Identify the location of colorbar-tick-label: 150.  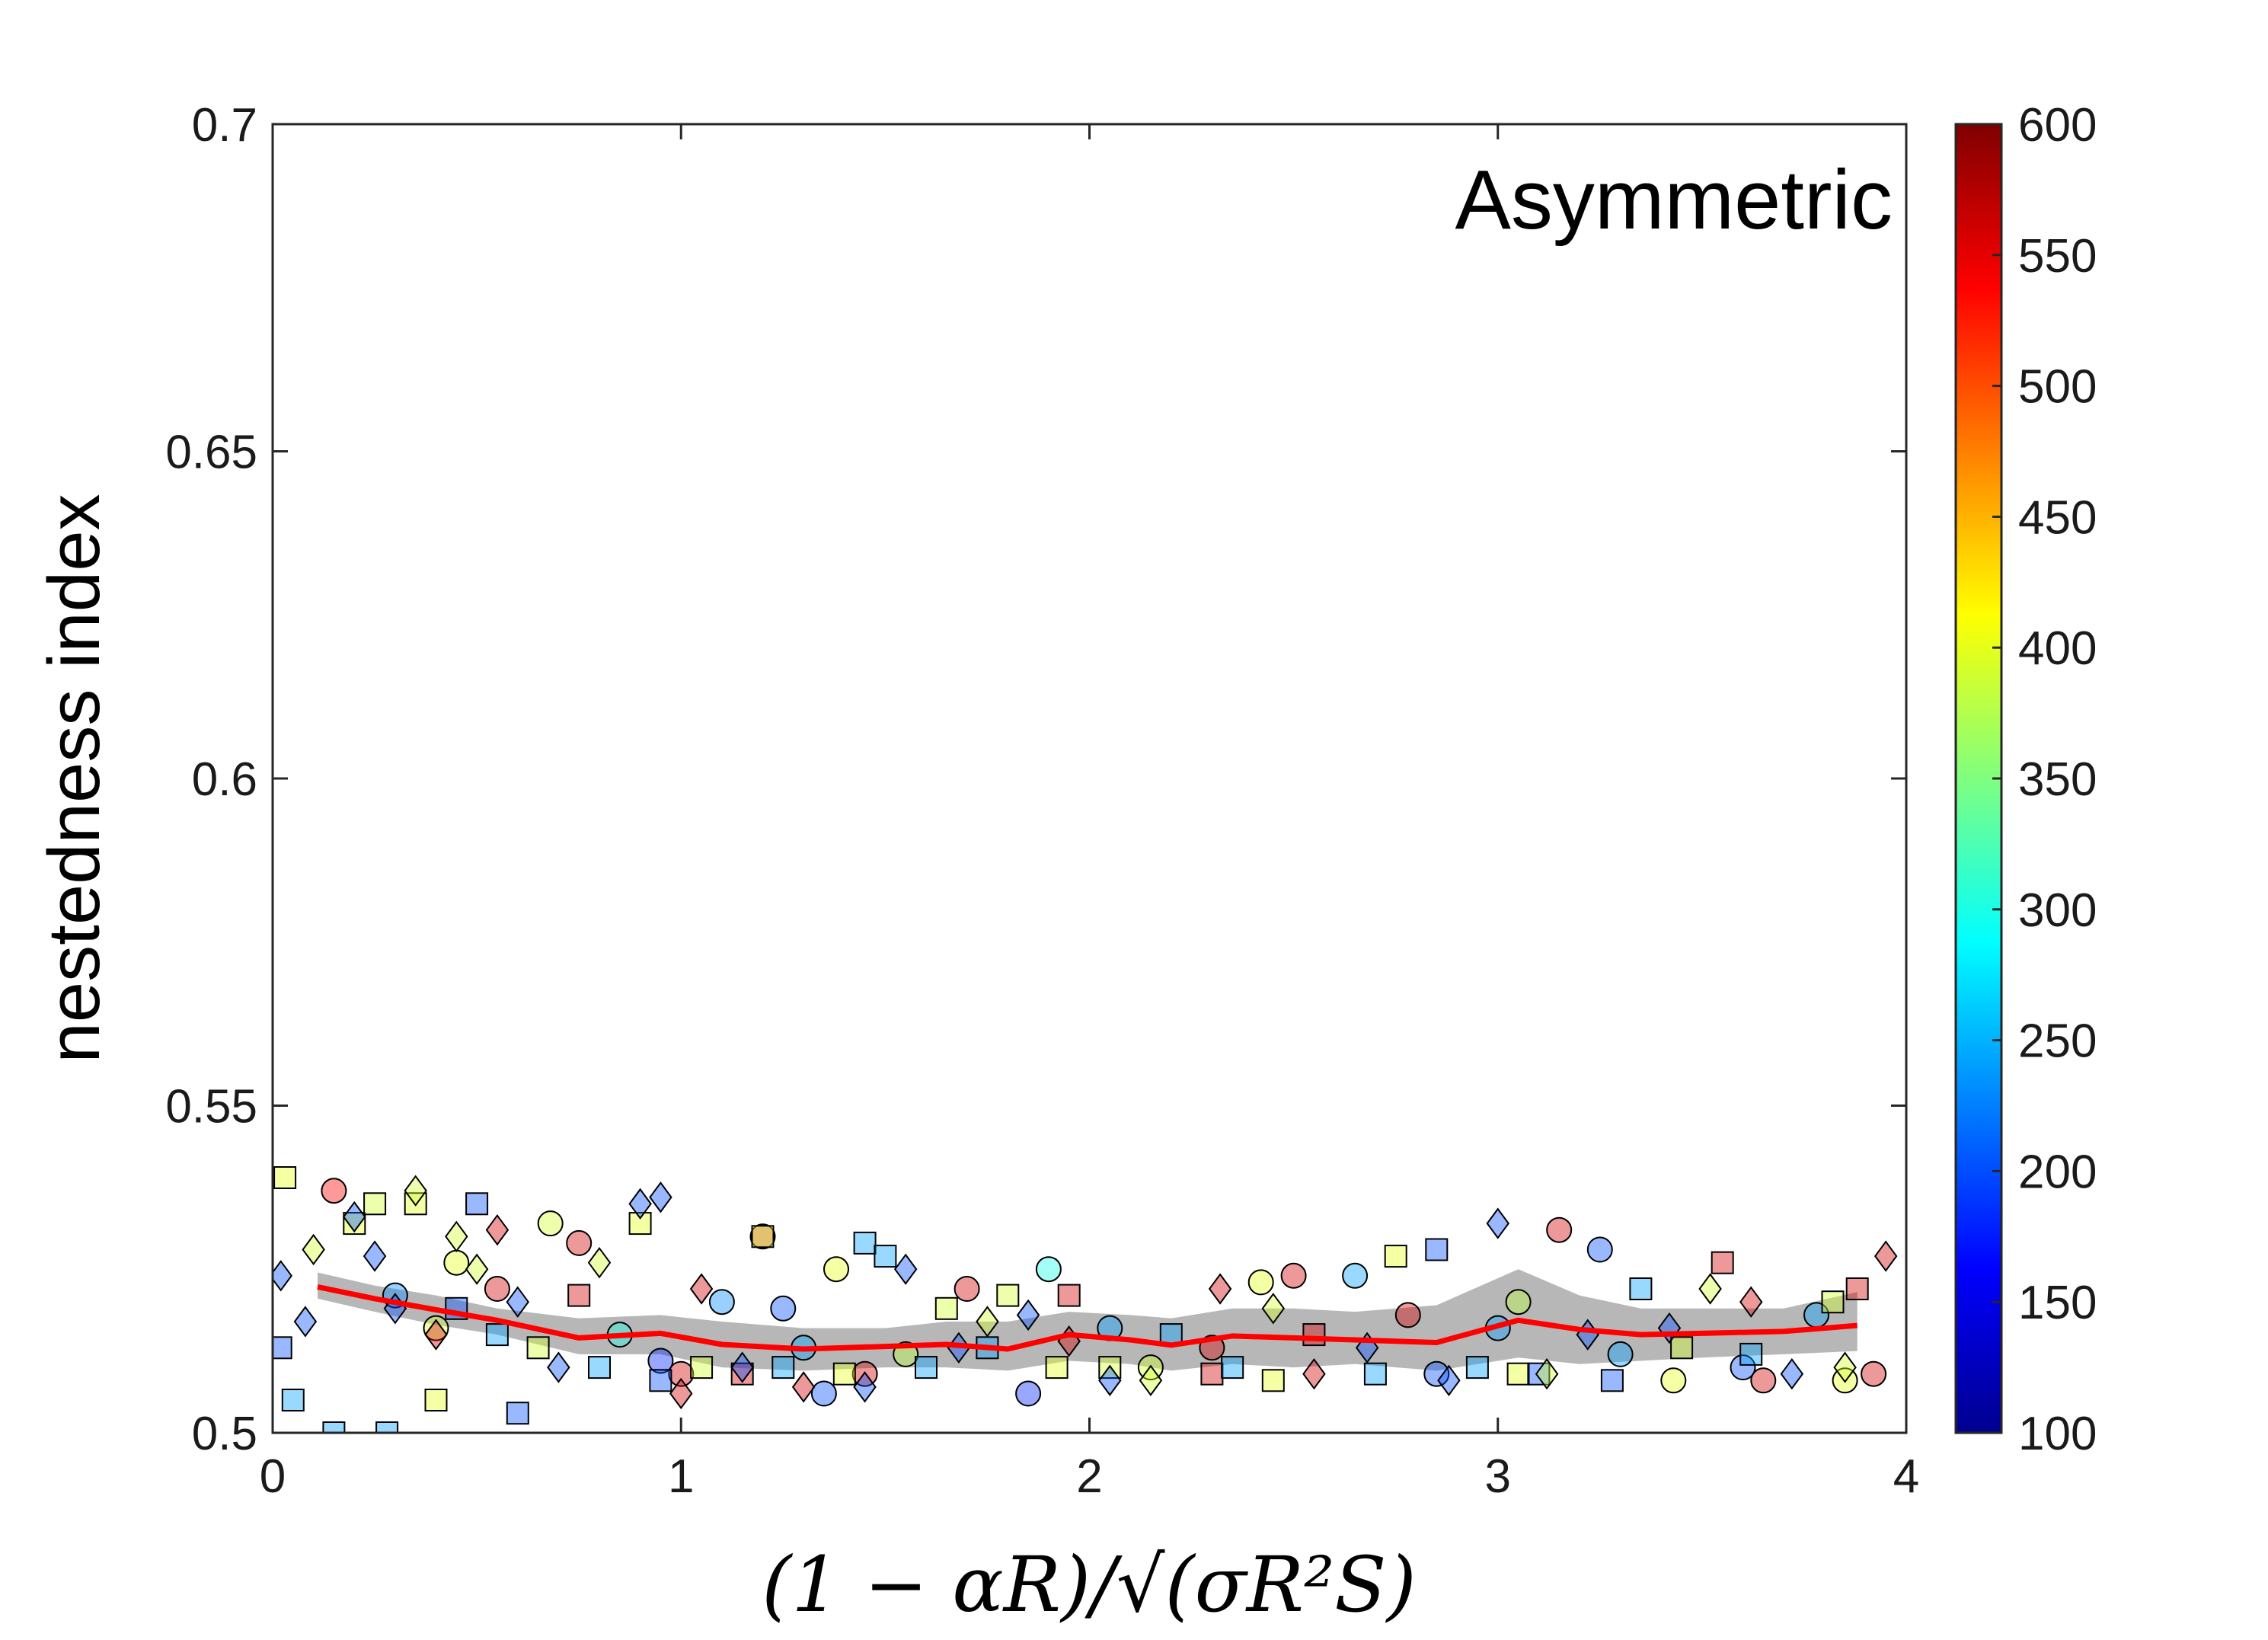
(2057, 1303).